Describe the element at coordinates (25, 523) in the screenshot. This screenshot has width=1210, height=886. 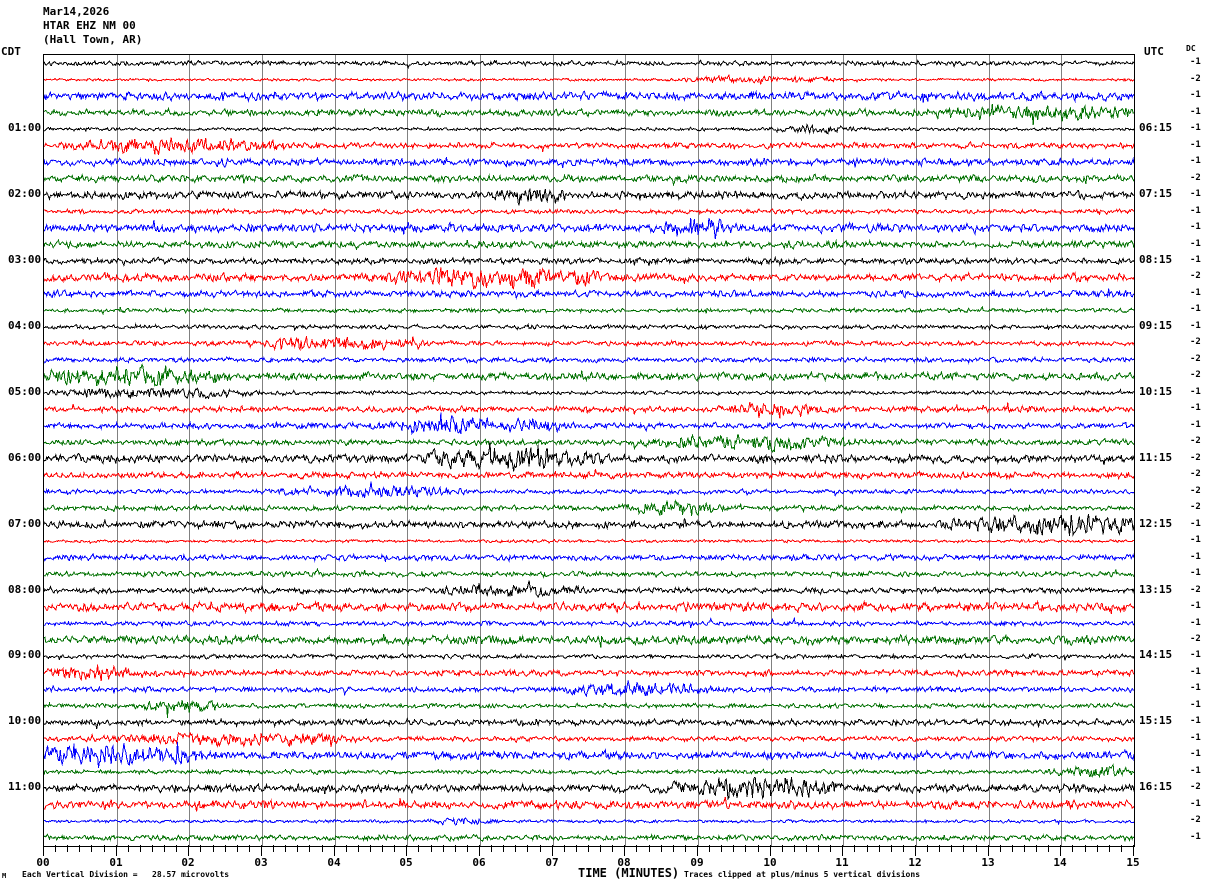
I see `left-hour-label: 07:00` at that location.